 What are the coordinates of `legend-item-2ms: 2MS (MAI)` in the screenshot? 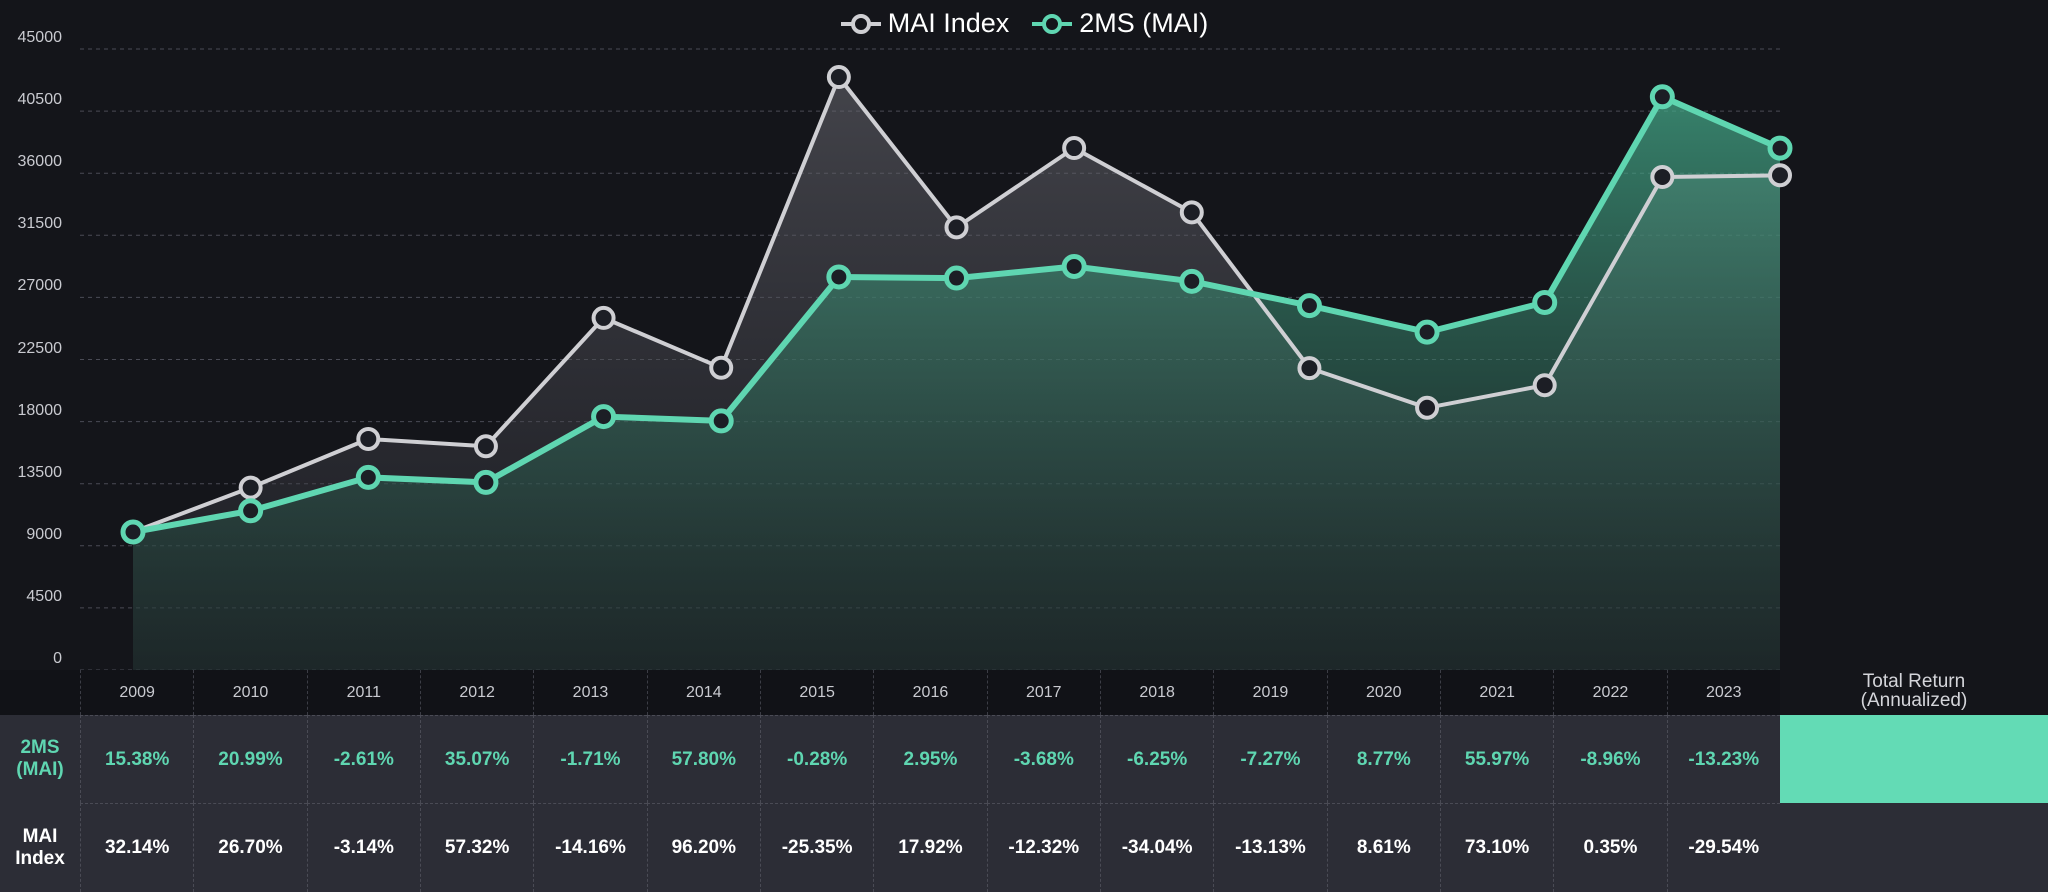 It's located at (1119, 23).